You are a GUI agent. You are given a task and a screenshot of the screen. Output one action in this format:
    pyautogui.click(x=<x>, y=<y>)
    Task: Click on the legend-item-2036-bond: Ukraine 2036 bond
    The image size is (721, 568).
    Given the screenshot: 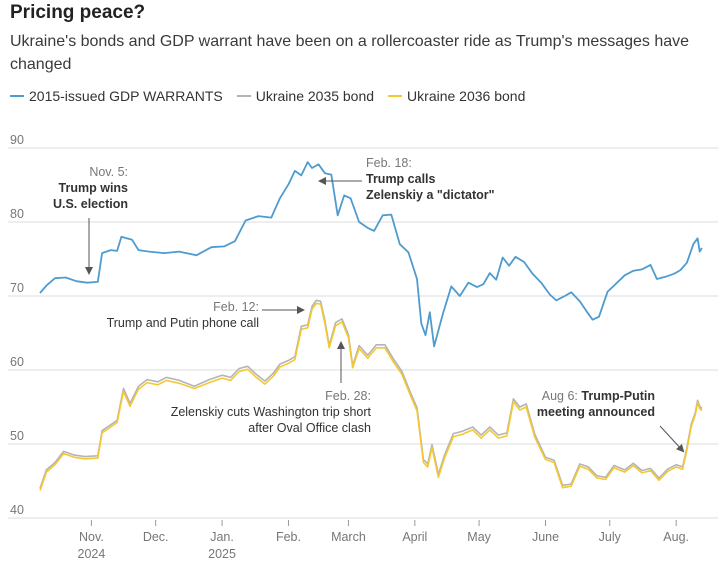 What is the action you would take?
    pyautogui.click(x=456, y=96)
    